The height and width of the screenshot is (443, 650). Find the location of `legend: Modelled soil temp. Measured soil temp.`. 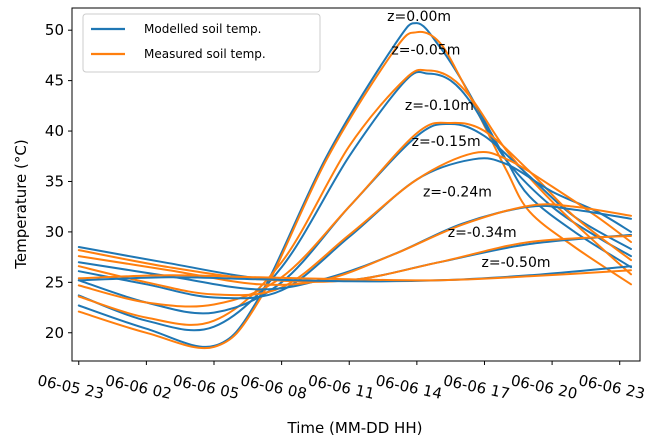

legend: Modelled soil temp. Measured soil temp. is located at coordinates (201, 43).